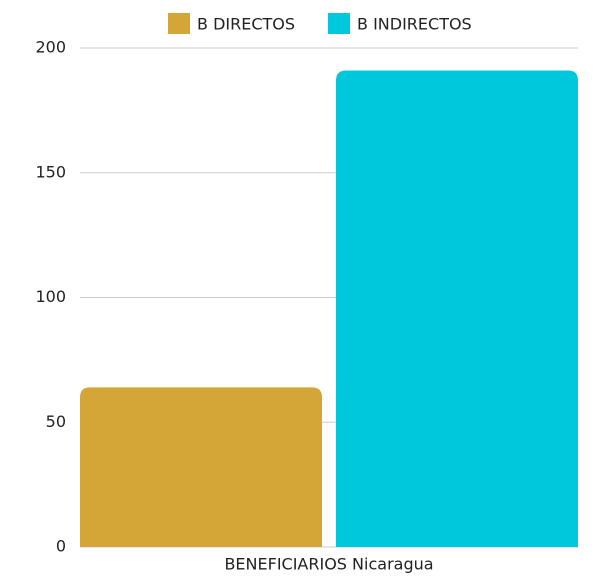 The height and width of the screenshot is (576, 596). I want to click on x-tick-label: BENEFICIARIOS Nicaragua, so click(328, 564).